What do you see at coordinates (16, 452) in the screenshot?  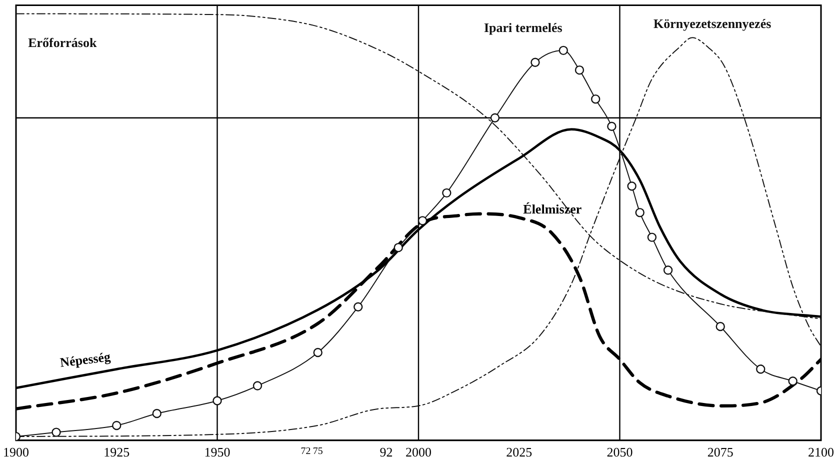 I see `x-tick-label: 1900` at bounding box center [16, 452].